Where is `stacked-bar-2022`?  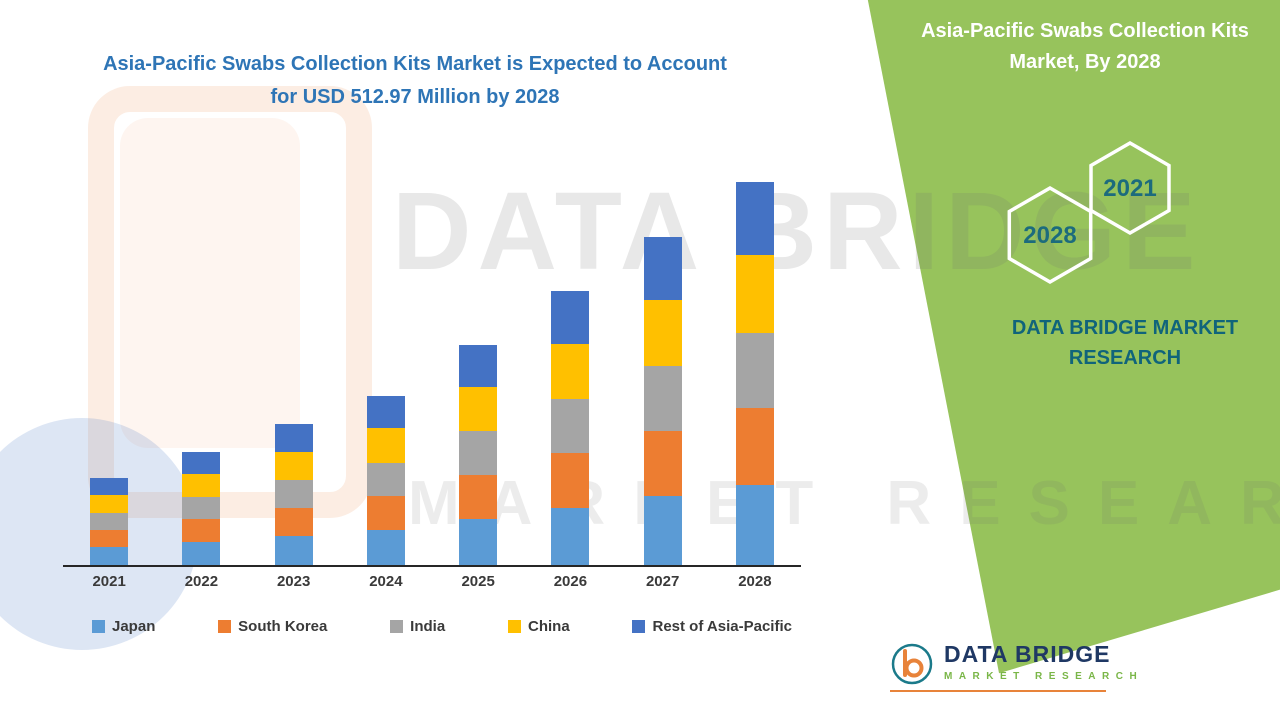
stacked-bar-2022 is located at coordinates (201, 508).